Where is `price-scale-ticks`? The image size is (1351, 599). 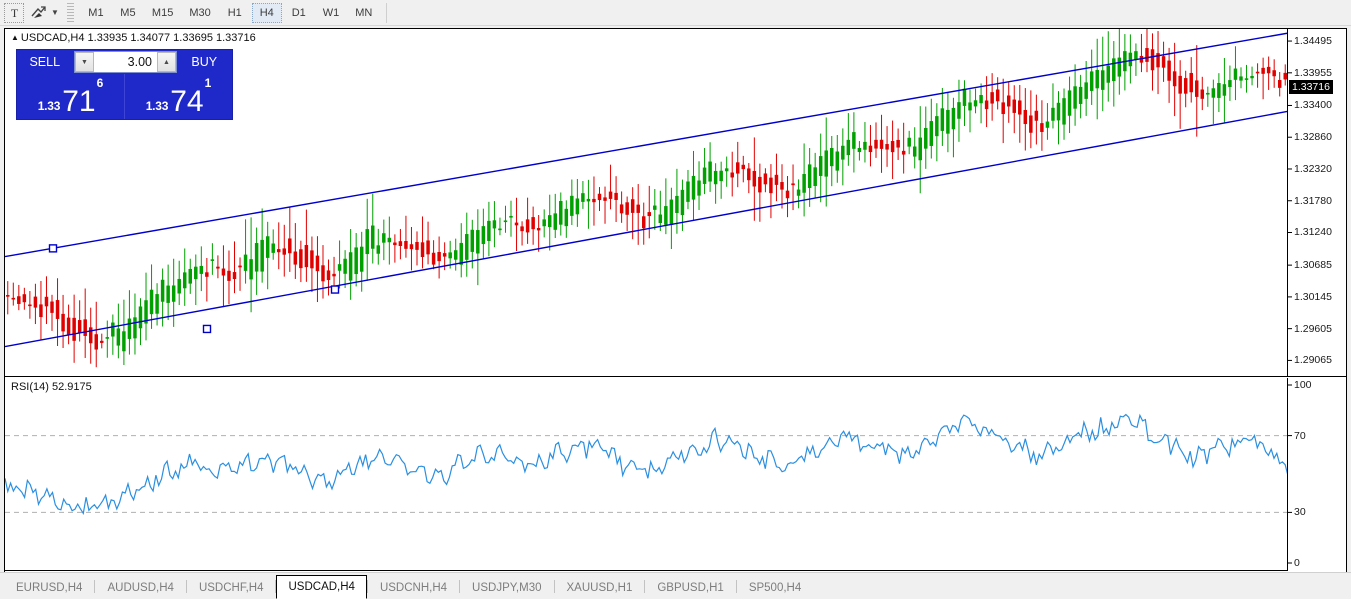 price-scale-ticks is located at coordinates (1290, 200).